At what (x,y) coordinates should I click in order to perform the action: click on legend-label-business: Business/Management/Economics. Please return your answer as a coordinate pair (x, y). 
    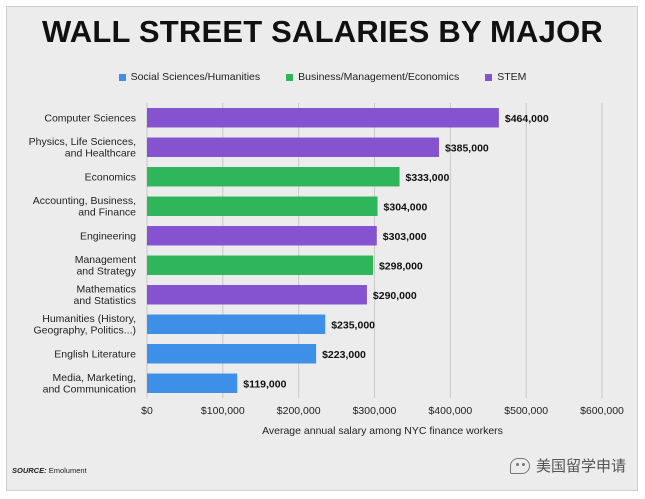
    Looking at the image, I should click on (379, 77).